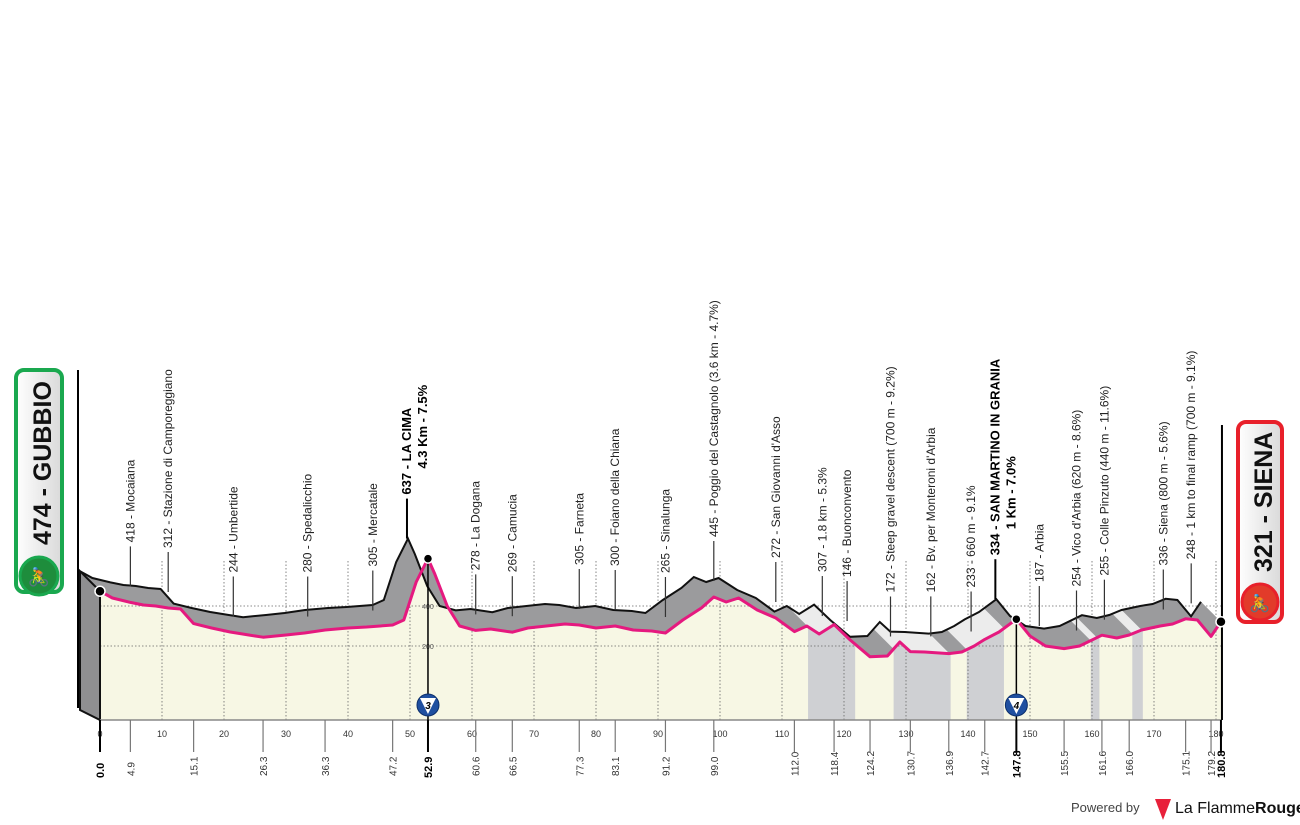 The image size is (1300, 825). I want to click on waypoint-label: 418 - Mocaiana, so click(130, 500).